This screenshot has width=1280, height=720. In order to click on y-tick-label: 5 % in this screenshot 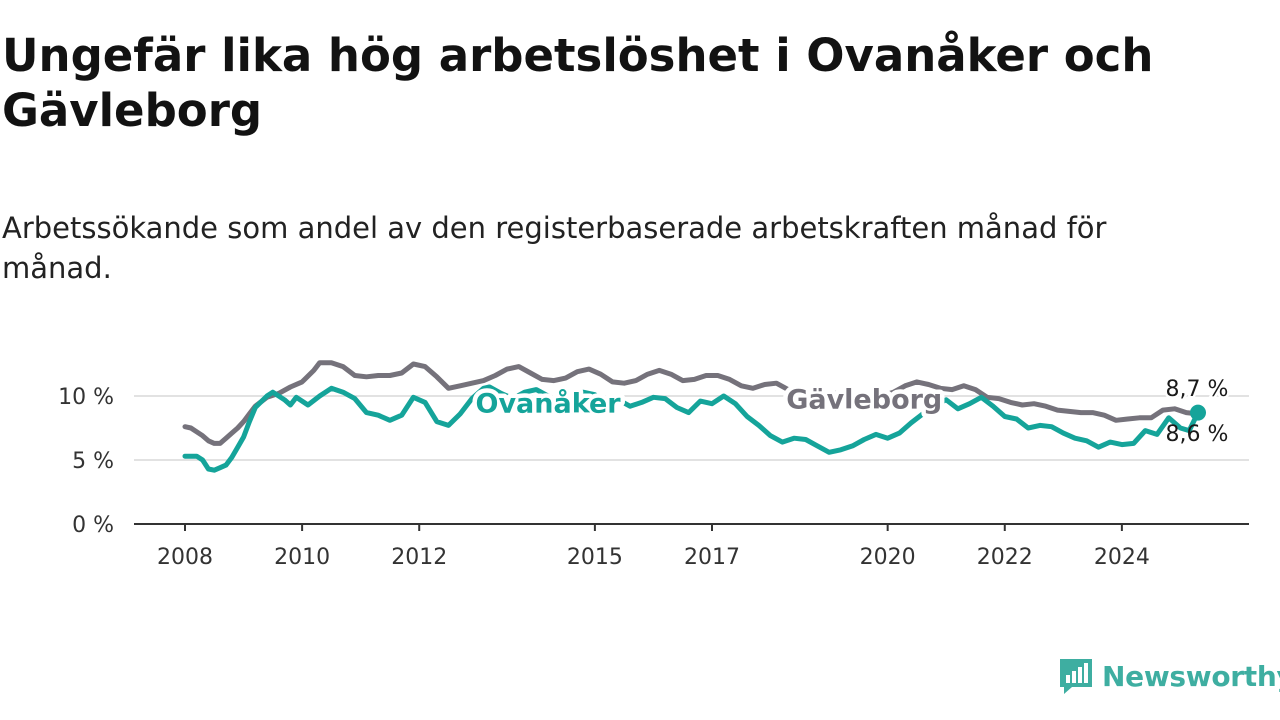, I will do `click(93, 461)`.